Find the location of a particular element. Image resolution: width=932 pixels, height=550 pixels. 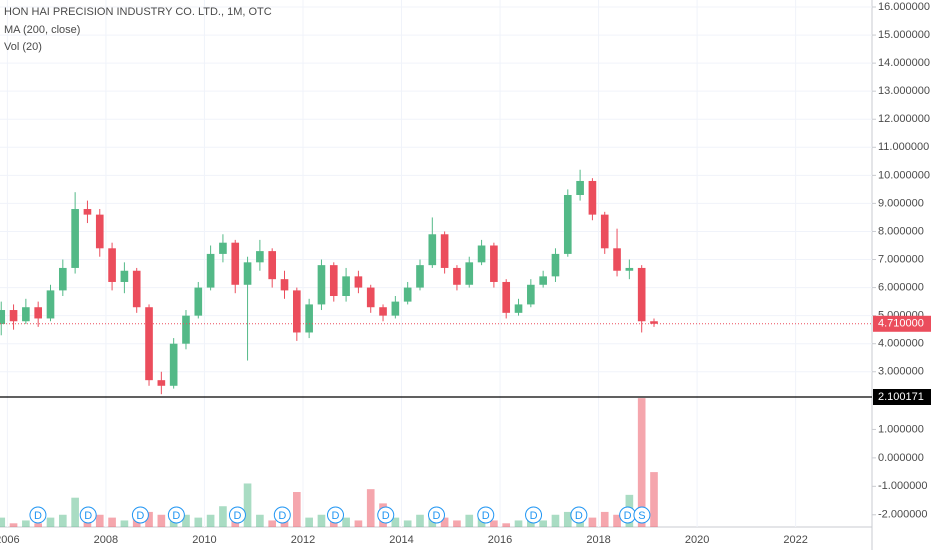

y-tick-label: 7.000000 is located at coordinates (901, 259).